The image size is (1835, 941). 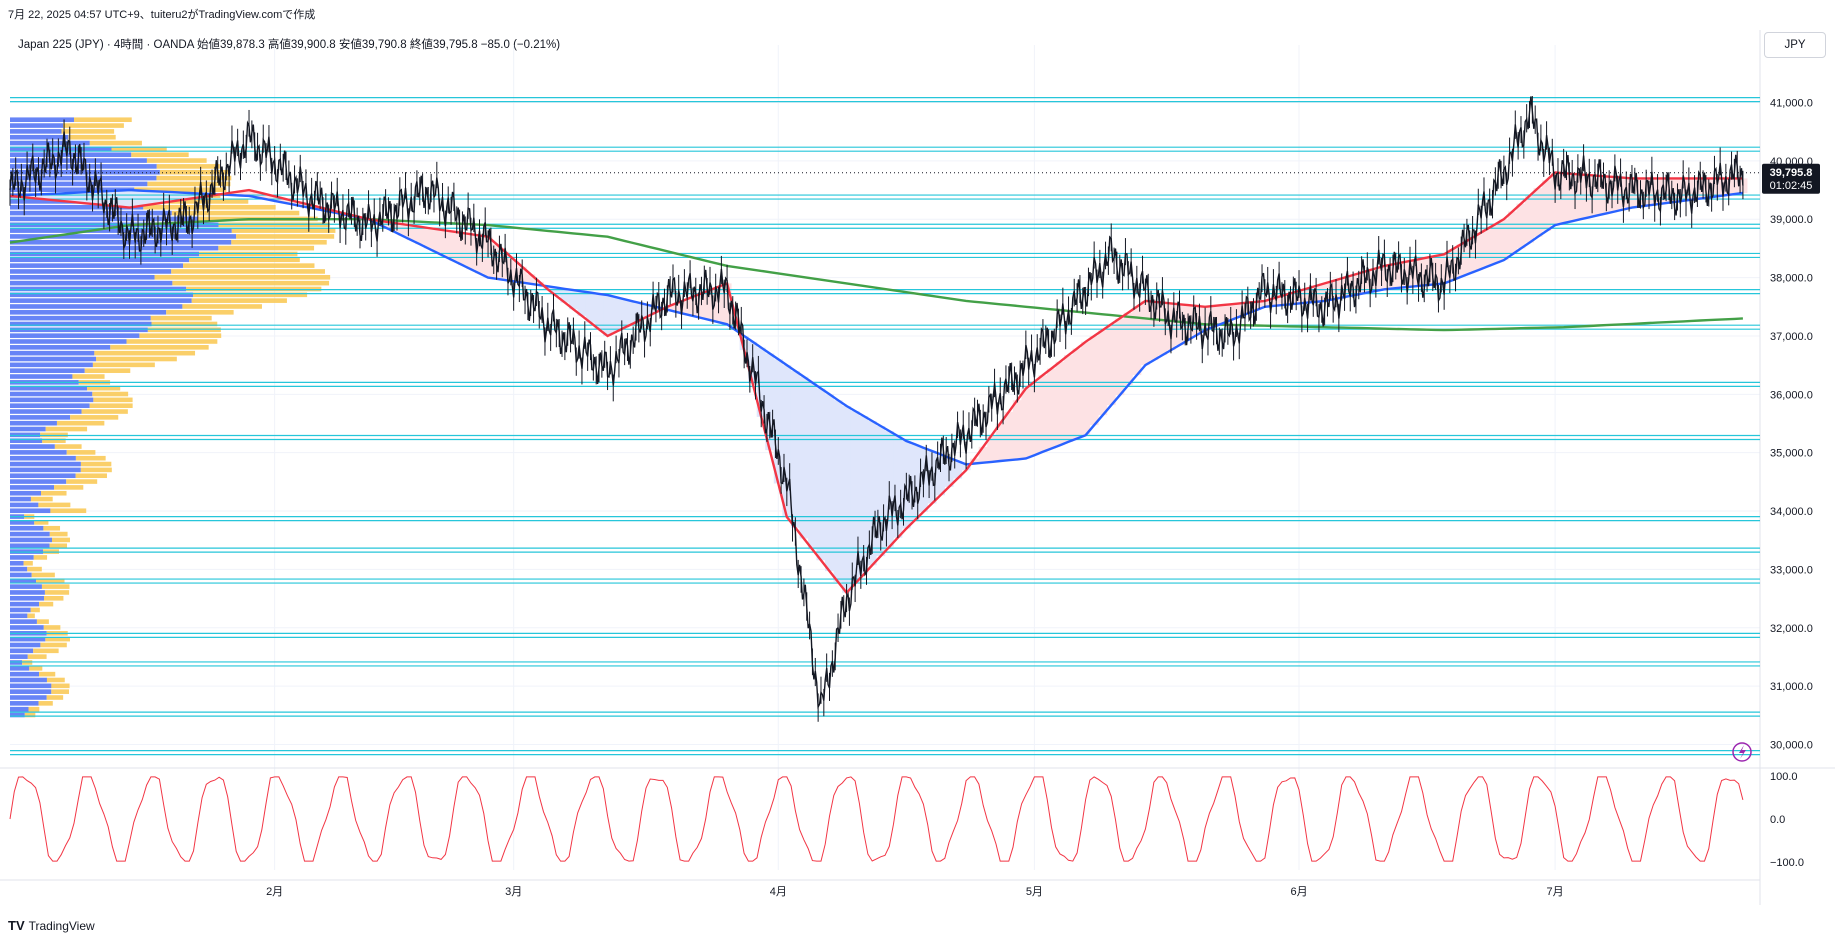 What do you see at coordinates (1555, 892) in the screenshot?
I see `time-tick-label: 7月` at bounding box center [1555, 892].